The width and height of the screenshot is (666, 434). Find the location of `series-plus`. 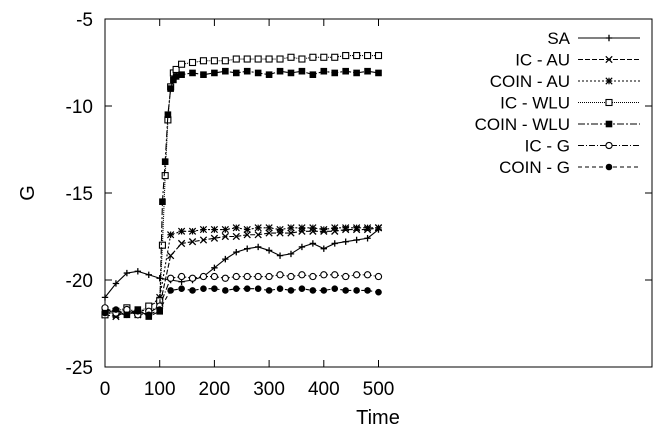

series-plus is located at coordinates (241, 263).